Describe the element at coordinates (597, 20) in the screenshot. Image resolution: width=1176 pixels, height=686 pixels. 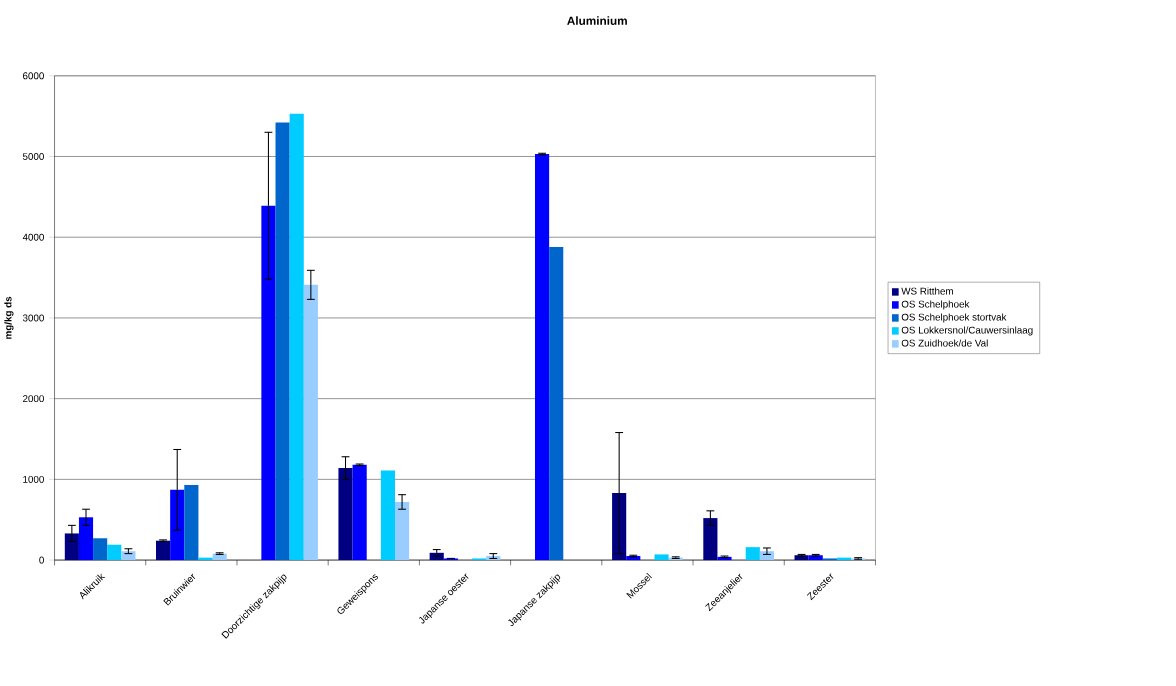
I see `chart-title: Aluminium` at that location.